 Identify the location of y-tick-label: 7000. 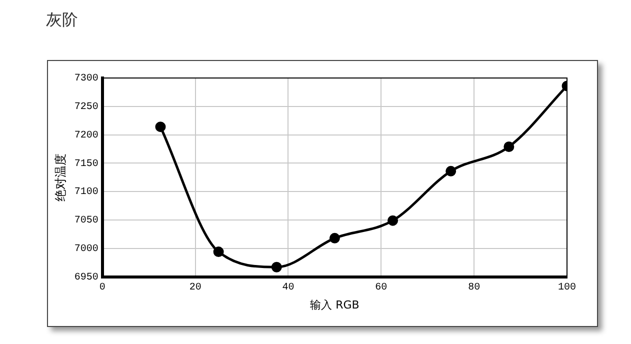
(86, 250).